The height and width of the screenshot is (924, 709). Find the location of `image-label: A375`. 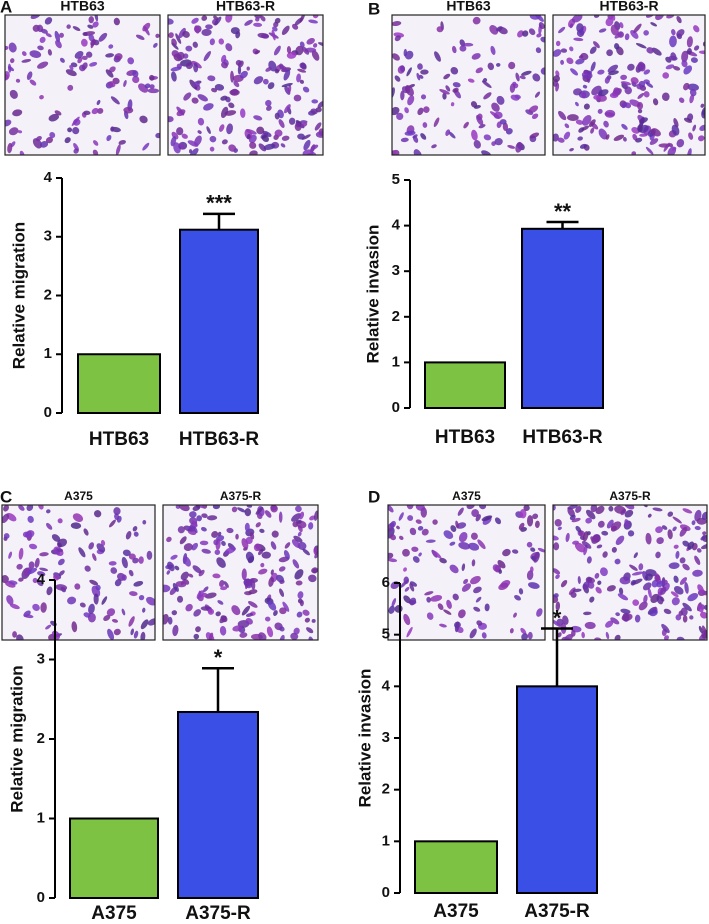

image-label: A375 is located at coordinates (78, 496).